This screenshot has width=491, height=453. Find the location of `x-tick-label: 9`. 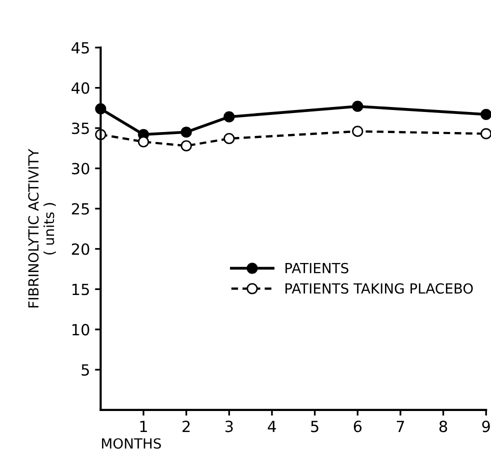

x-tick-label: 9 is located at coordinates (486, 426).